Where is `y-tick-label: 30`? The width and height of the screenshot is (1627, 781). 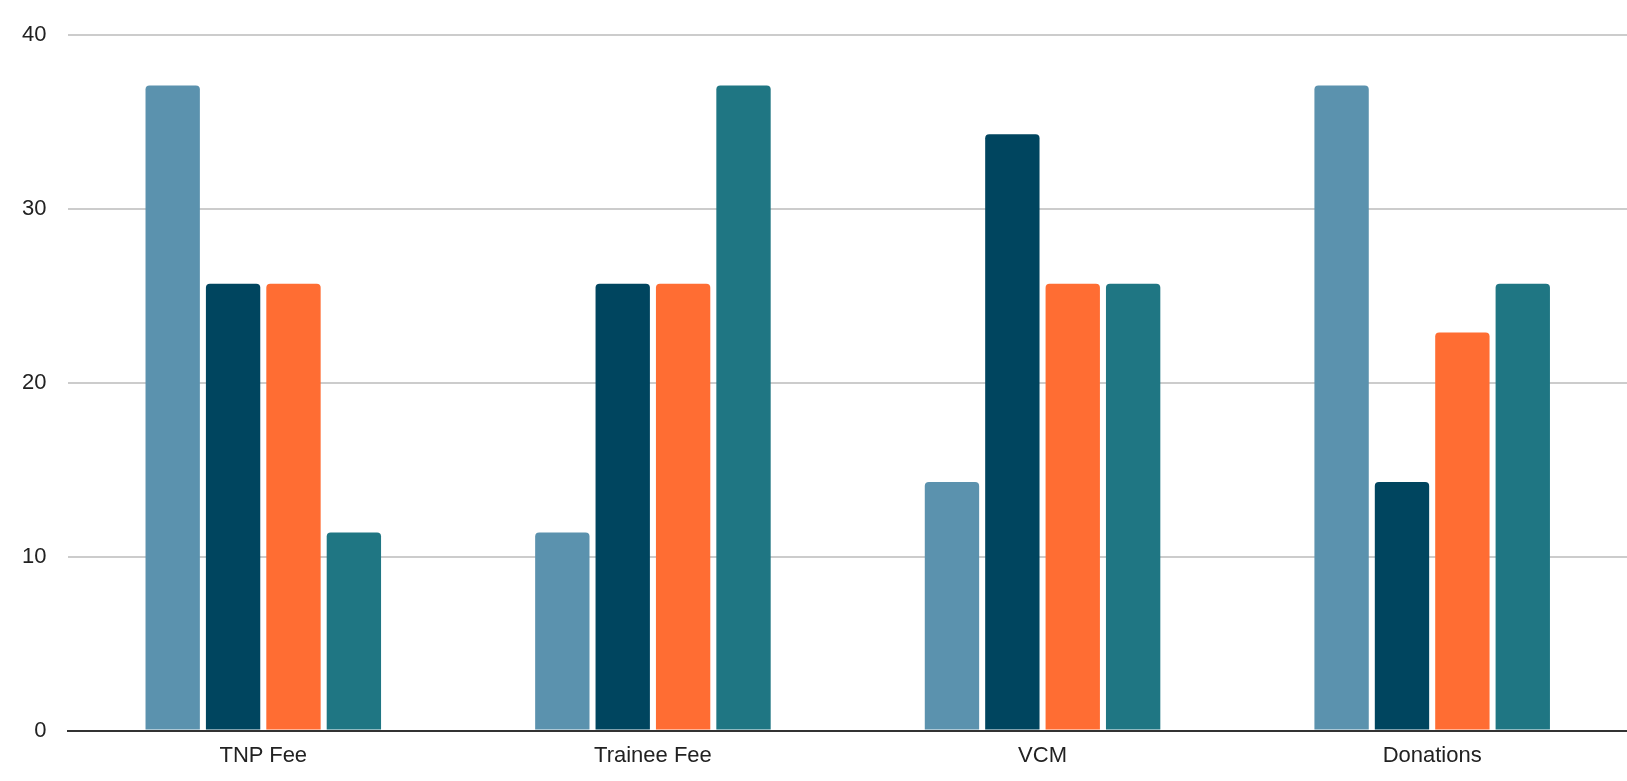 y-tick-label: 30 is located at coordinates (34, 208).